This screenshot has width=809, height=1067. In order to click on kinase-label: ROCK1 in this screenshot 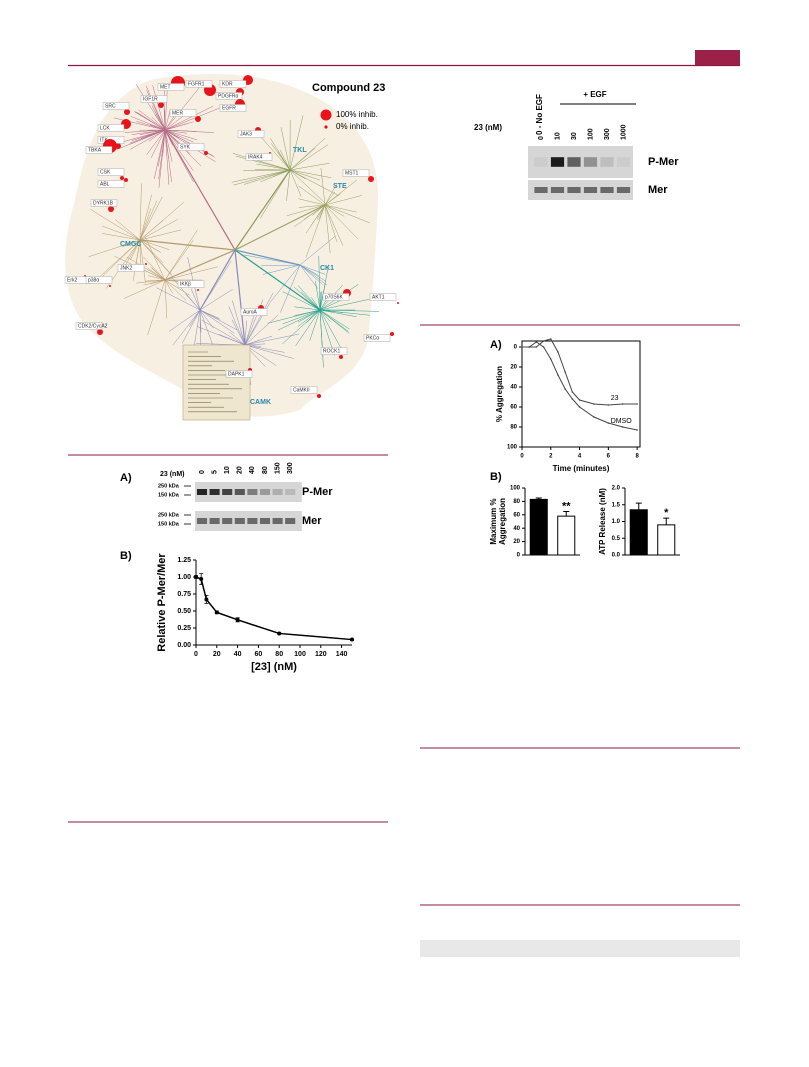, I will do `click(331, 351)`.